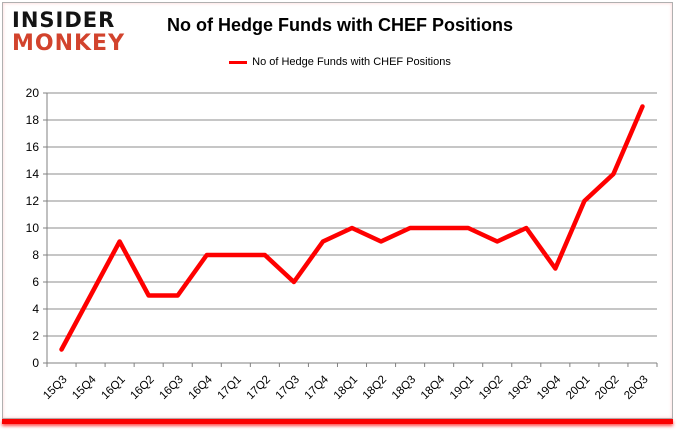 The image size is (680, 433). What do you see at coordinates (317, 387) in the screenshot?
I see `x-tick-label: 17Q4` at bounding box center [317, 387].